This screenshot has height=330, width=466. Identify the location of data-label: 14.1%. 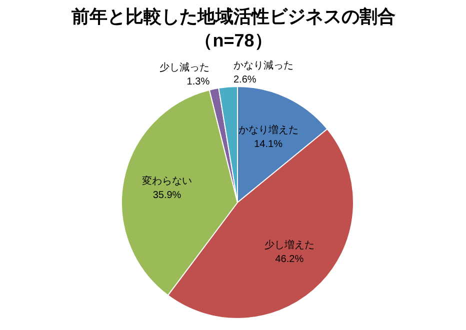
(268, 144).